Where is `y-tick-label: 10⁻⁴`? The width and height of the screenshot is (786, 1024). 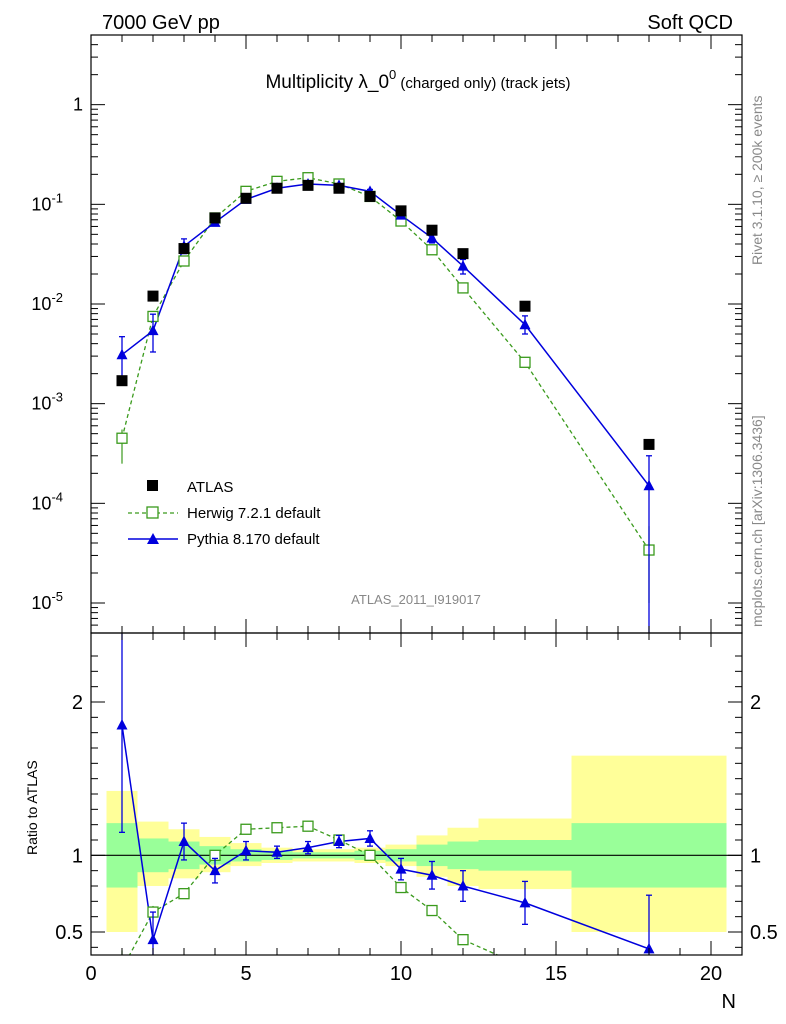
y-tick-label: 10⁻⁴ is located at coordinates (47, 501).